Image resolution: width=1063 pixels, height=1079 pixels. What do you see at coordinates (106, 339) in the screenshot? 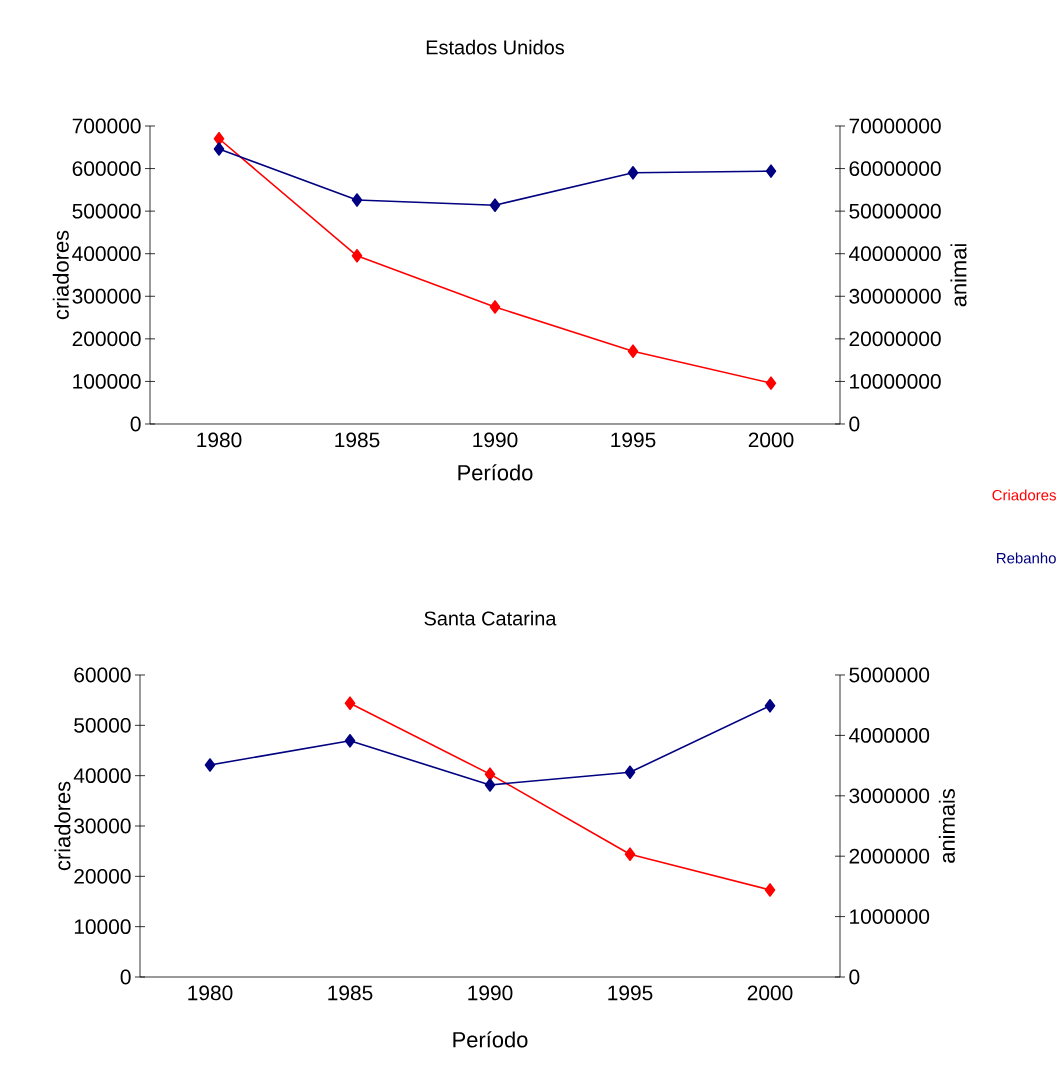
I see `y-tick-label: 200000` at bounding box center [106, 339].